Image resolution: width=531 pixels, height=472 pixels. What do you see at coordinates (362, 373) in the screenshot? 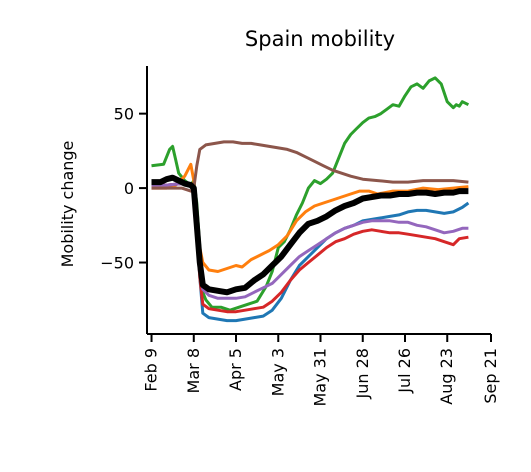
I see `x-tick-label: Jun 28` at bounding box center [362, 373].